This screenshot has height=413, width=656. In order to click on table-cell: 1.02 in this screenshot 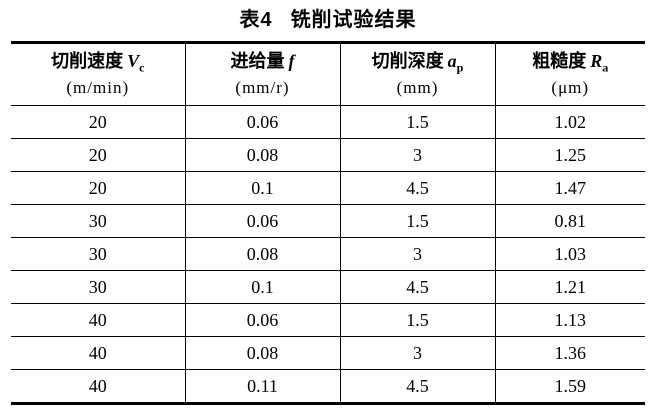, I will do `click(569, 122)`.